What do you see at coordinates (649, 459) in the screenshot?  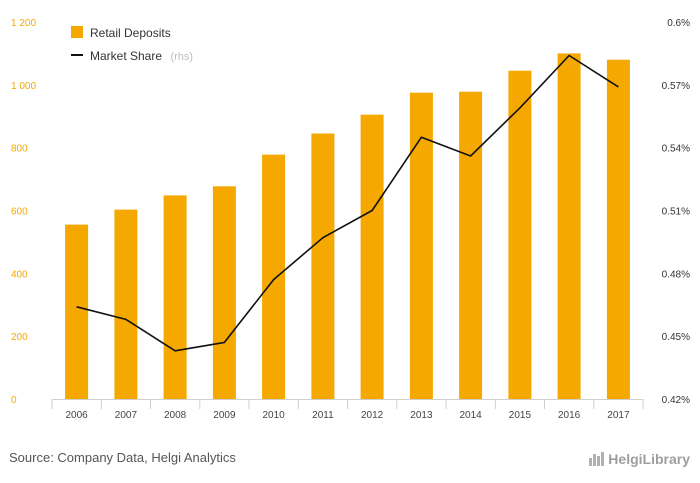 I see `brand-name: HelgiLibrary` at bounding box center [649, 459].